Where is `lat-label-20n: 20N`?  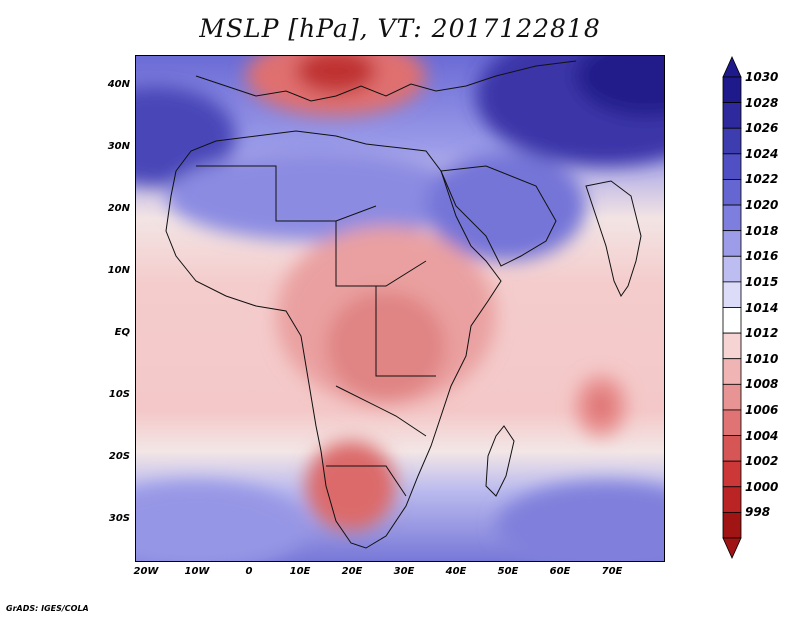
lat-label-20n: 20N is located at coordinates (118, 208).